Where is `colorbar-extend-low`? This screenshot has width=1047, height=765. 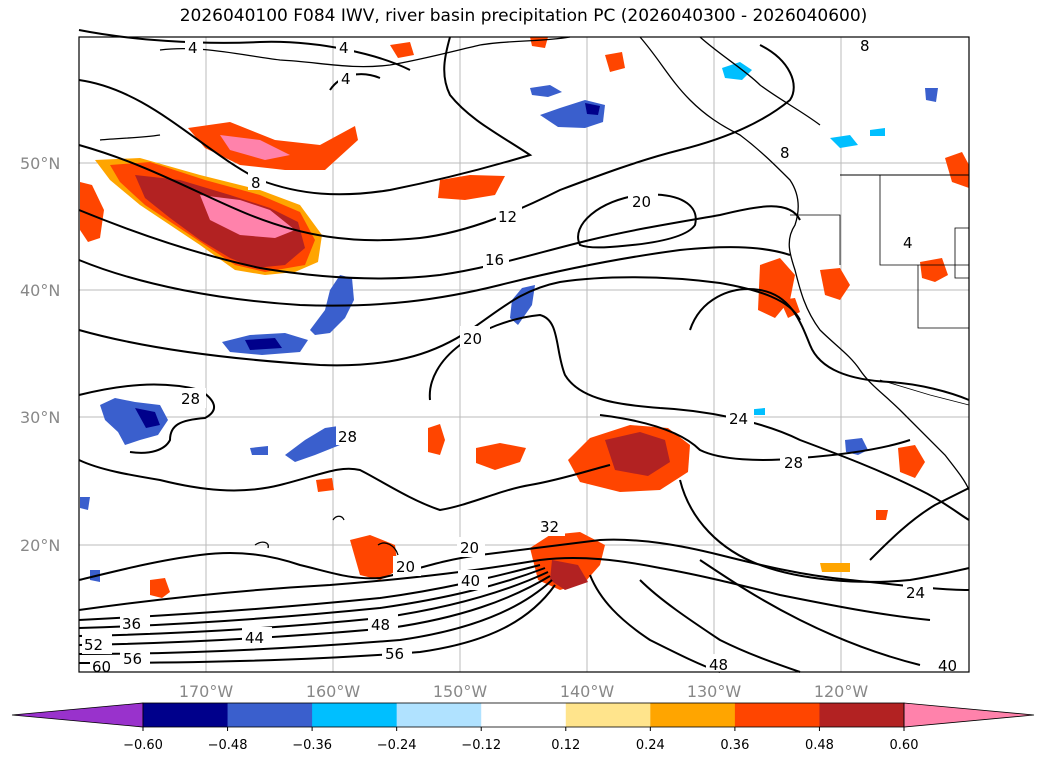 colorbar-extend-low is located at coordinates (77, 715).